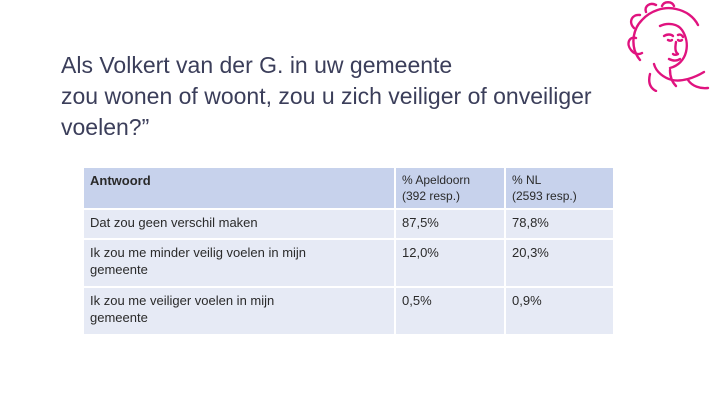 The image size is (720, 405). Describe the element at coordinates (450, 263) in the screenshot. I see `apeldoorn-value: 12,0%` at that location.